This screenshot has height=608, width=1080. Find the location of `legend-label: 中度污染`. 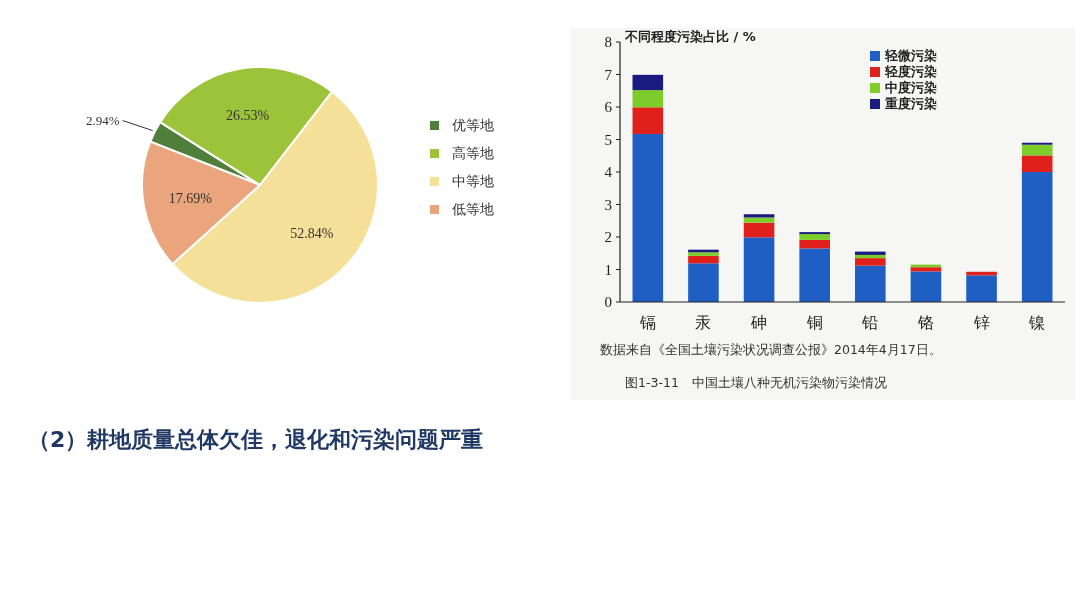

legend-label: 中度污染 is located at coordinates (911, 87).